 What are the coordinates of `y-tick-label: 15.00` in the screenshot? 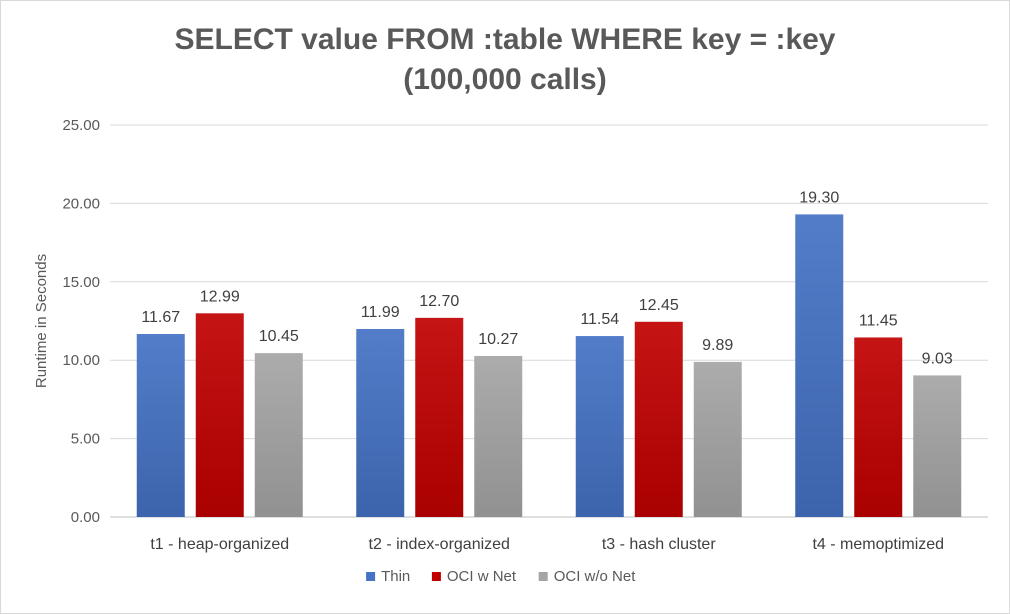 It's located at (81, 282).